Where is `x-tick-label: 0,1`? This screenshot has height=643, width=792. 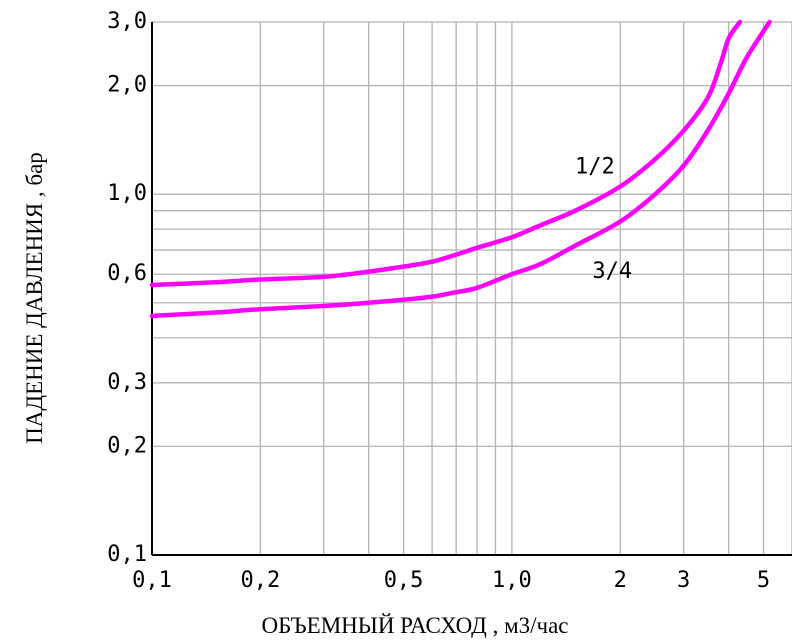
x-tick-label: 0,1 is located at coordinates (152, 580).